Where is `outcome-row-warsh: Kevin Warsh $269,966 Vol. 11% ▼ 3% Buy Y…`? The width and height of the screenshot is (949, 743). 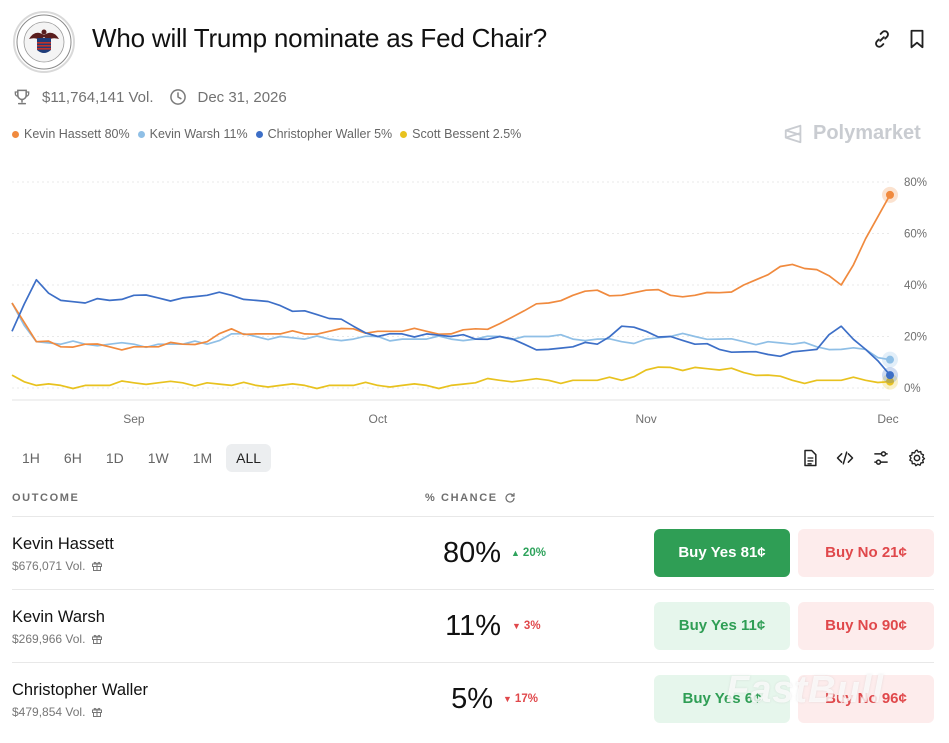 outcome-row-warsh: Kevin Warsh $269,966 Vol. 11% ▼ 3% Buy Y… is located at coordinates (474, 626).